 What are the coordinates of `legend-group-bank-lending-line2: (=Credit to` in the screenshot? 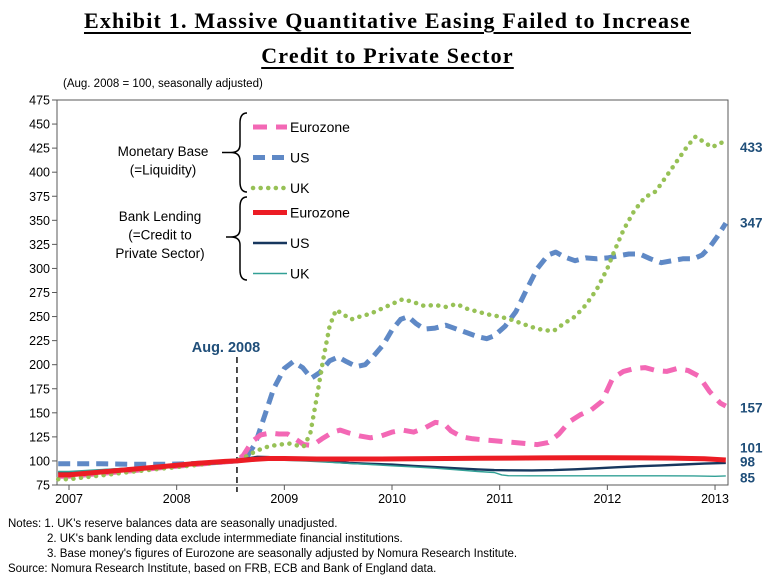 It's located at (159, 235).